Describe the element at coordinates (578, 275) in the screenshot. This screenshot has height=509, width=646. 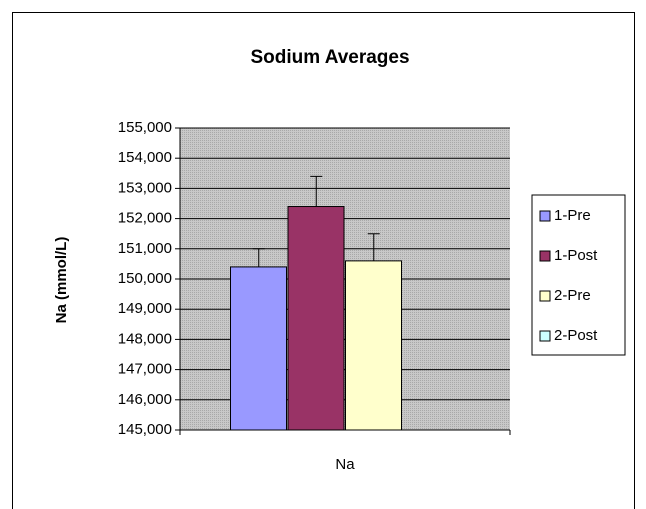
I see `legend` at that location.